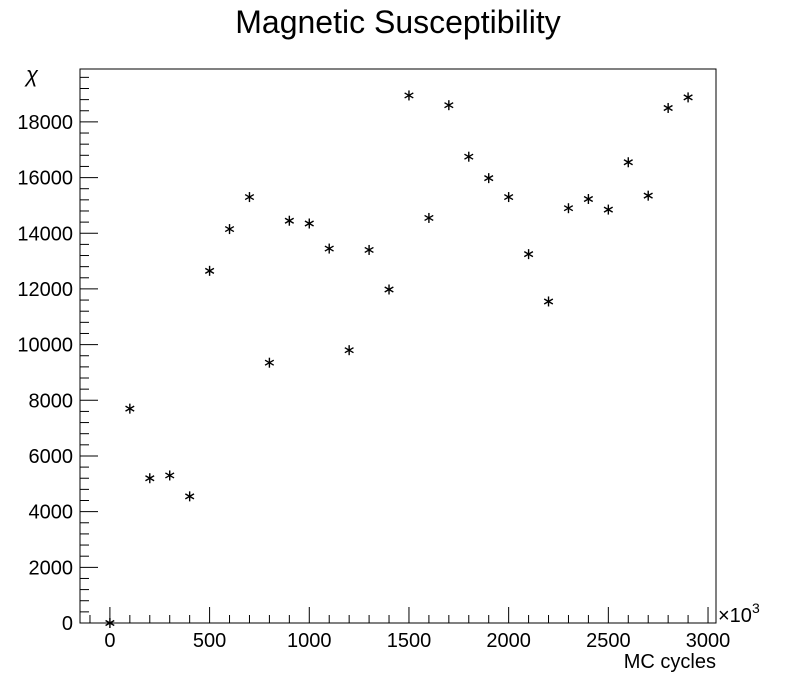  Describe the element at coordinates (51, 457) in the screenshot. I see `y-tick-label: 6000` at that location.